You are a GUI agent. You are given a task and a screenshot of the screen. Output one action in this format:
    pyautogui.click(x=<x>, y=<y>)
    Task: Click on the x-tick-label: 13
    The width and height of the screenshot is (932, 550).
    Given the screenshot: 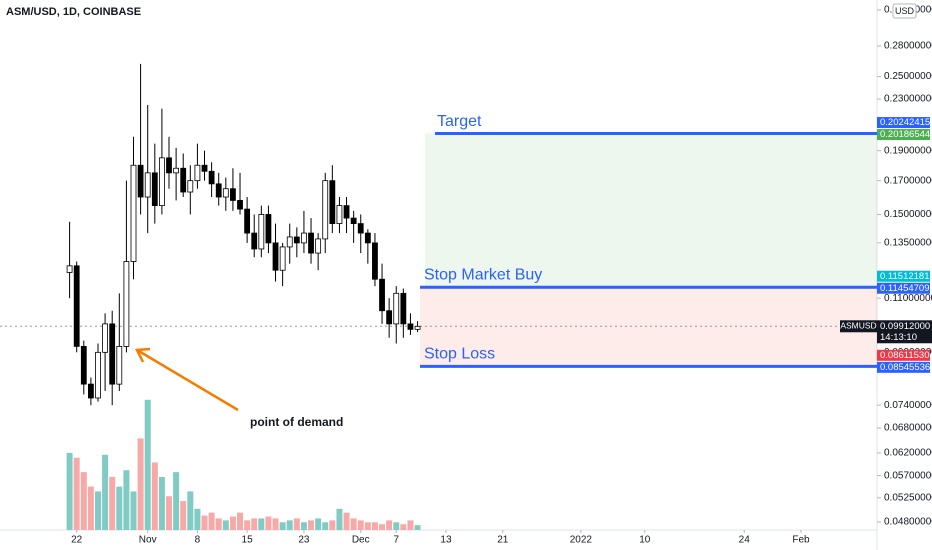 What is the action you would take?
    pyautogui.click(x=446, y=540)
    